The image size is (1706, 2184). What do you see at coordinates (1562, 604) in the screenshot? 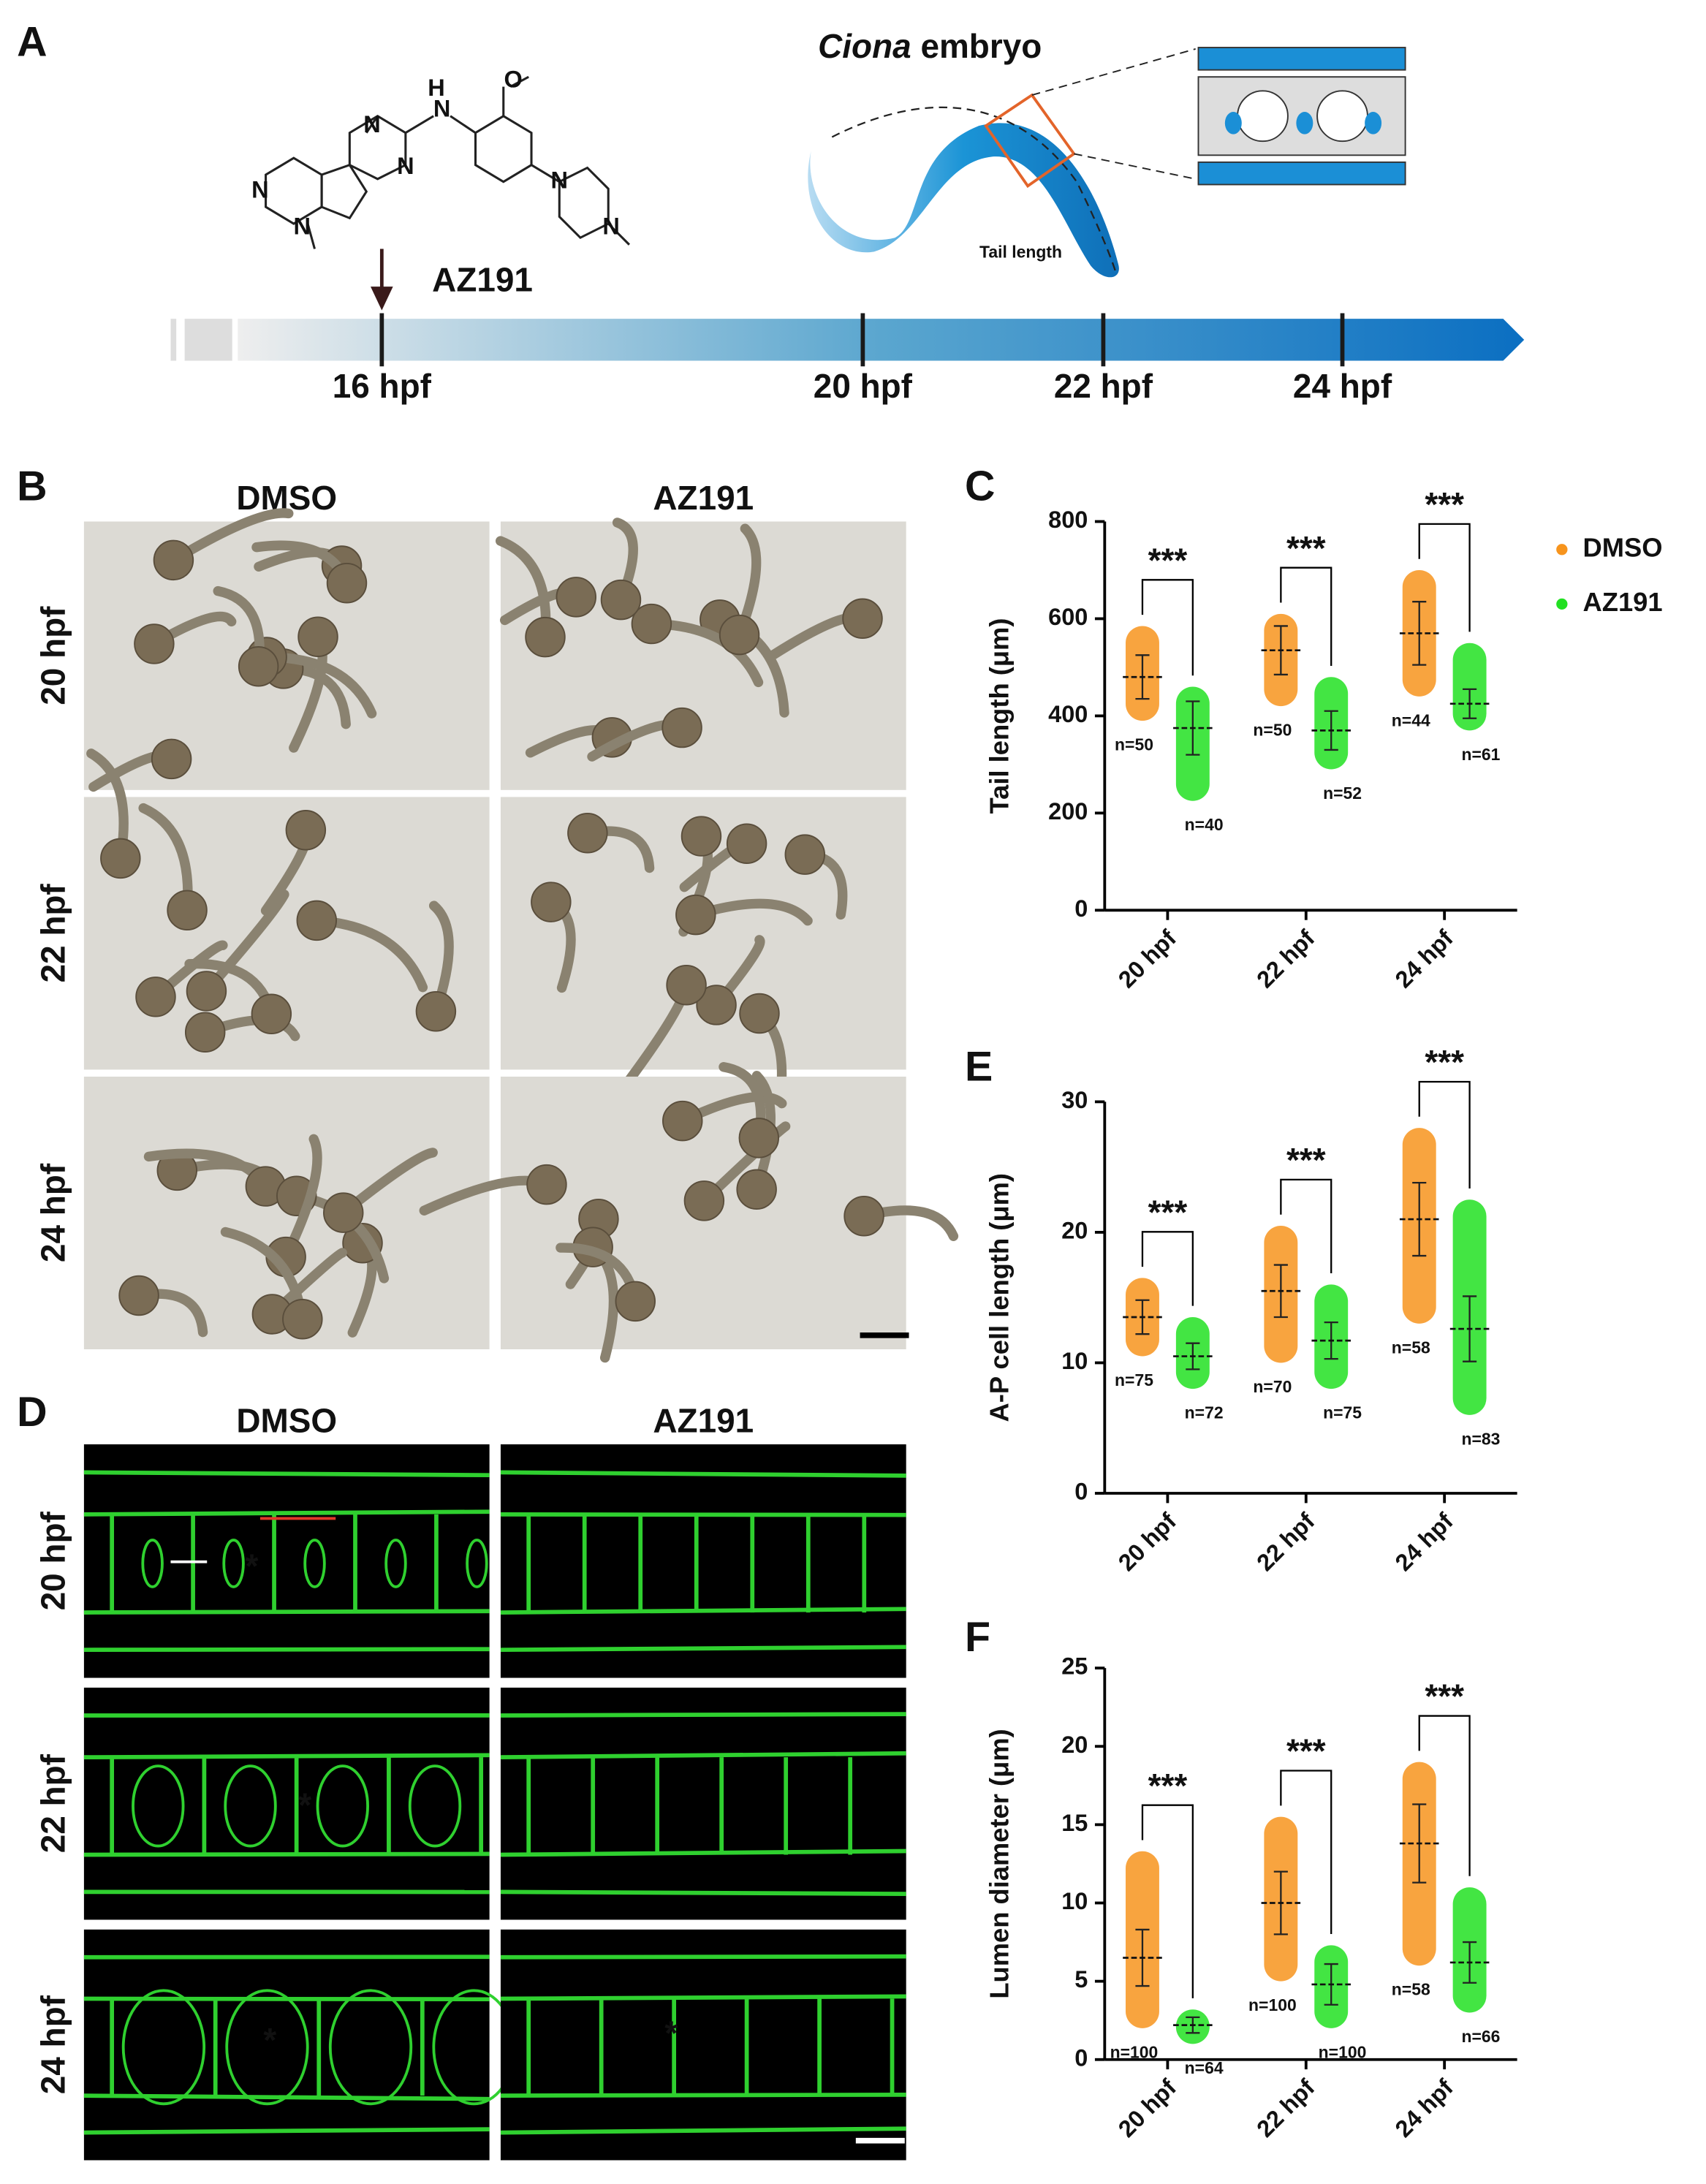
I see `legend-marker` at bounding box center [1562, 604].